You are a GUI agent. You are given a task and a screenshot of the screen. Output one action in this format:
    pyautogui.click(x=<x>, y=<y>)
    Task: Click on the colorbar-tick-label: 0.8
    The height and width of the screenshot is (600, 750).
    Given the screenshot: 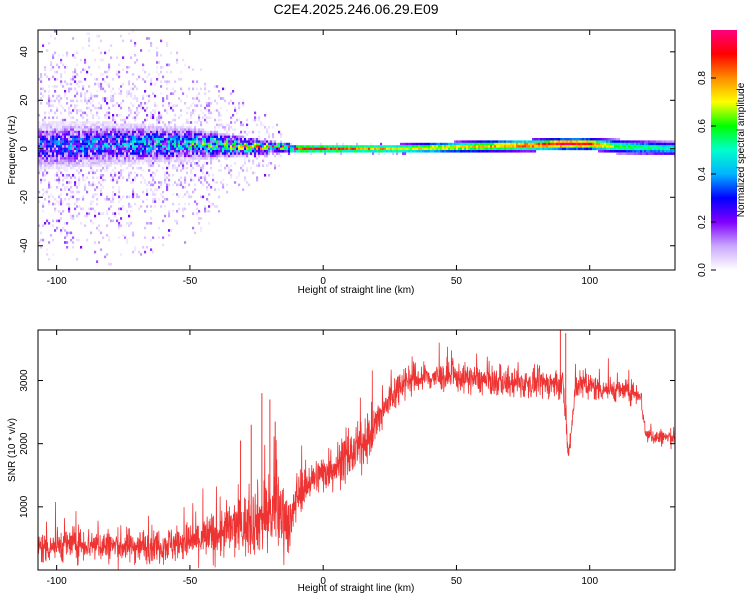 What is the action you would take?
    pyautogui.click(x=702, y=78)
    